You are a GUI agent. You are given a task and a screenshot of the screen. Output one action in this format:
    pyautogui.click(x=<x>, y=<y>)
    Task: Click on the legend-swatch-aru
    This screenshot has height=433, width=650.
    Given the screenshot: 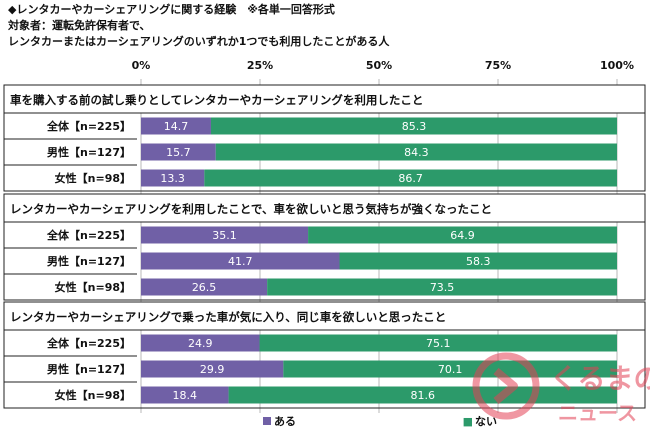 What is the action you would take?
    pyautogui.click(x=267, y=421)
    